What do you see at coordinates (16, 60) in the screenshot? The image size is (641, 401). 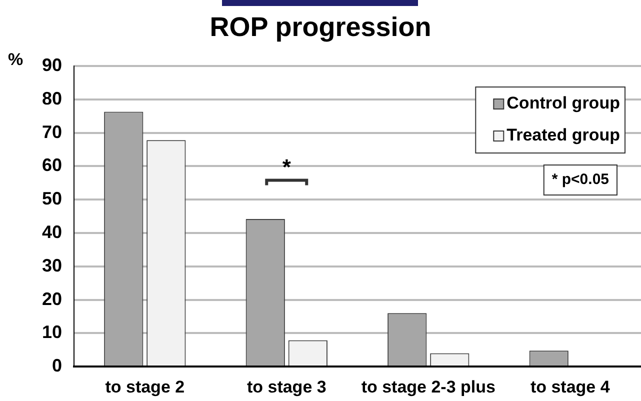 I see `y-axis-title: %` at bounding box center [16, 60].